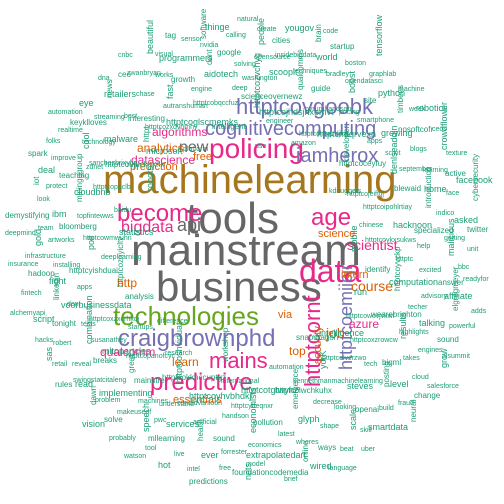  What do you see at coordinates (160, 213) in the screenshot?
I see `word-become: become` at bounding box center [160, 213].